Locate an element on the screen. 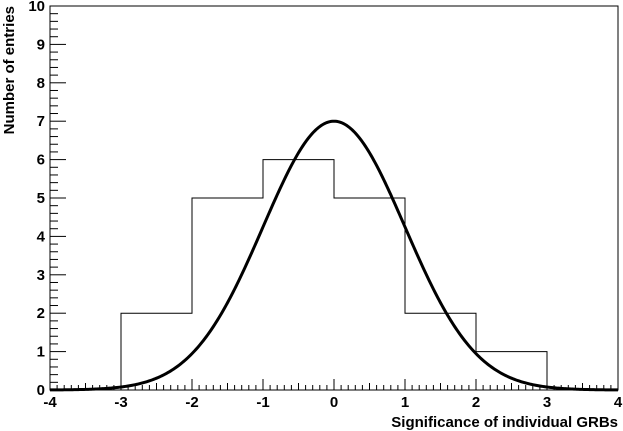 The width and height of the screenshot is (623, 431). y-tick-label: 0 is located at coordinates (41, 390).